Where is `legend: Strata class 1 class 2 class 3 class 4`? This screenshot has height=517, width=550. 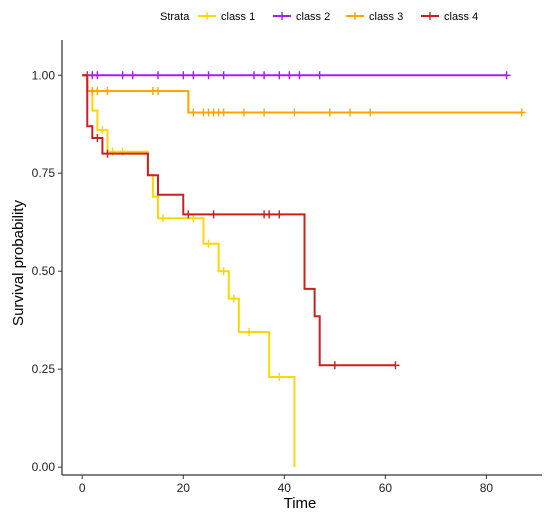 legend: Strata class 1 class 2 class 3 class 4 is located at coordinates (319, 17).